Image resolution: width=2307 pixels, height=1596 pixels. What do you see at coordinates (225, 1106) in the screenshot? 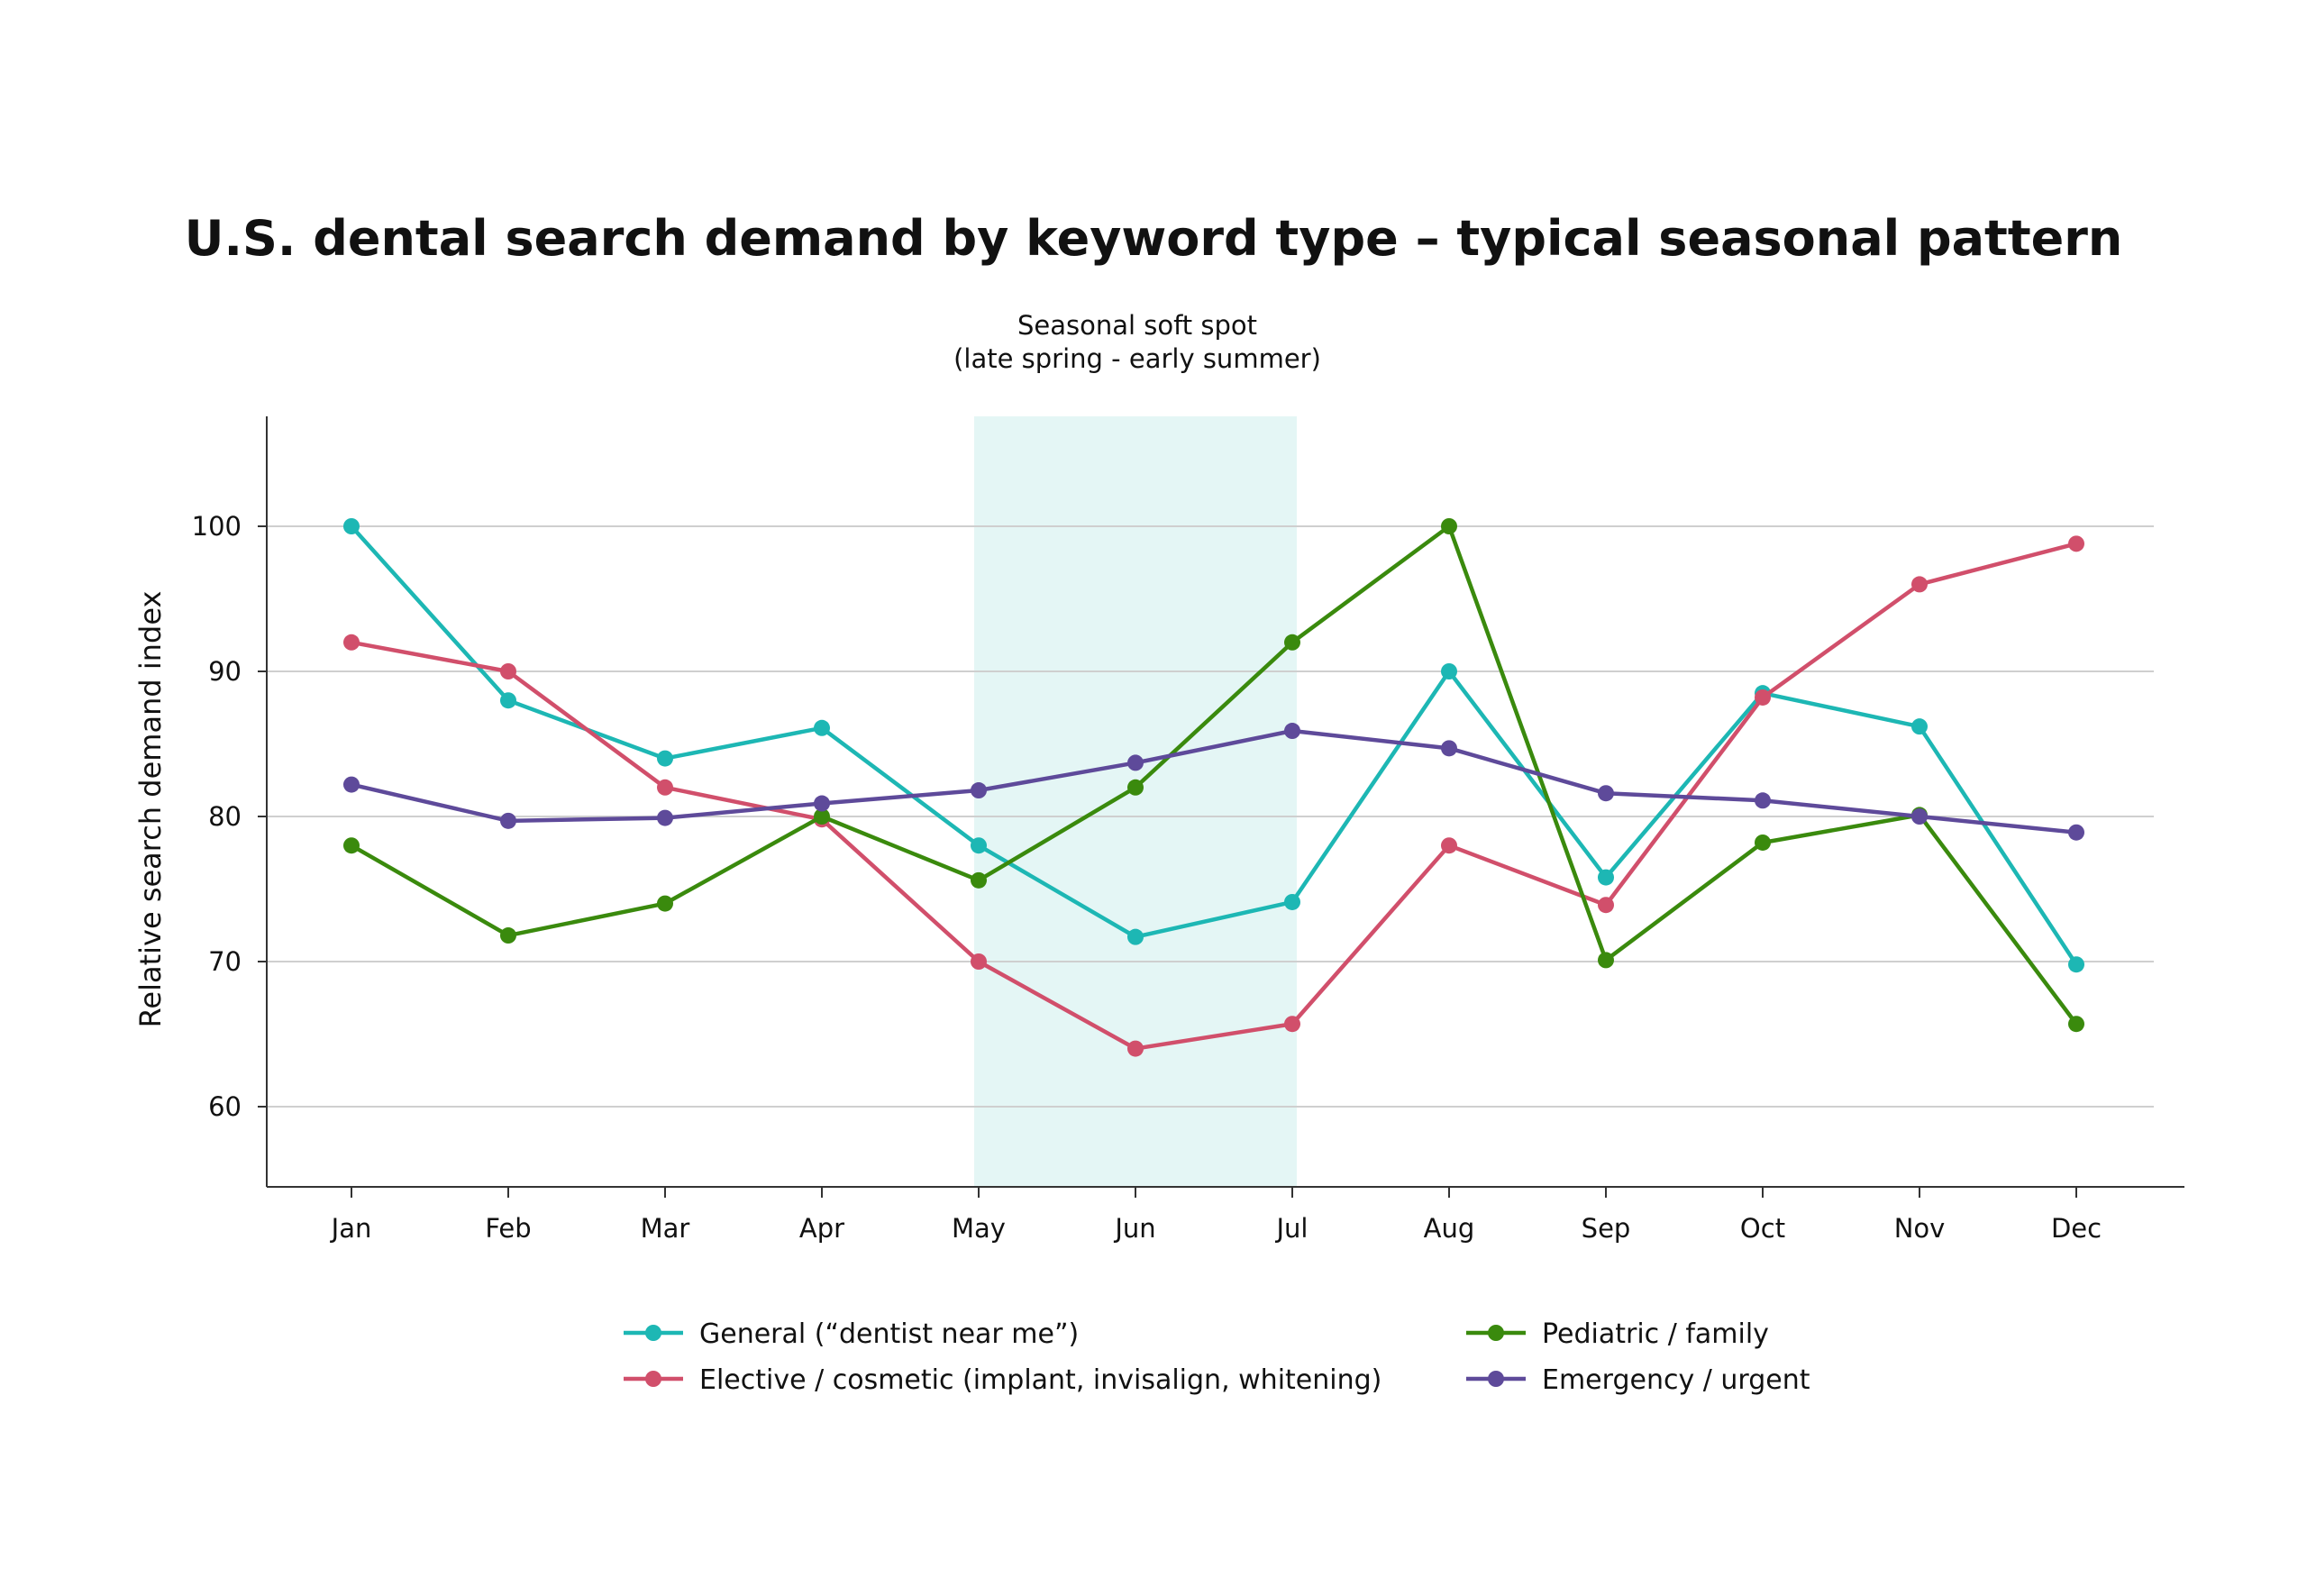
I see `y-tick-label-60: 60` at bounding box center [225, 1106].